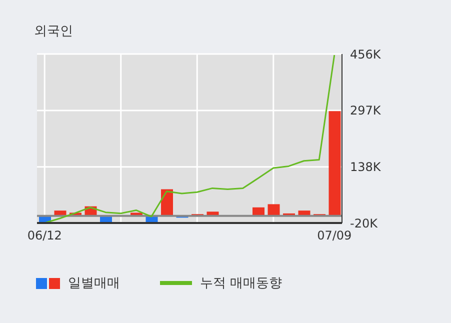  Describe the element at coordinates (366, 111) in the screenshot. I see `y-tick-label: 297K` at that location.